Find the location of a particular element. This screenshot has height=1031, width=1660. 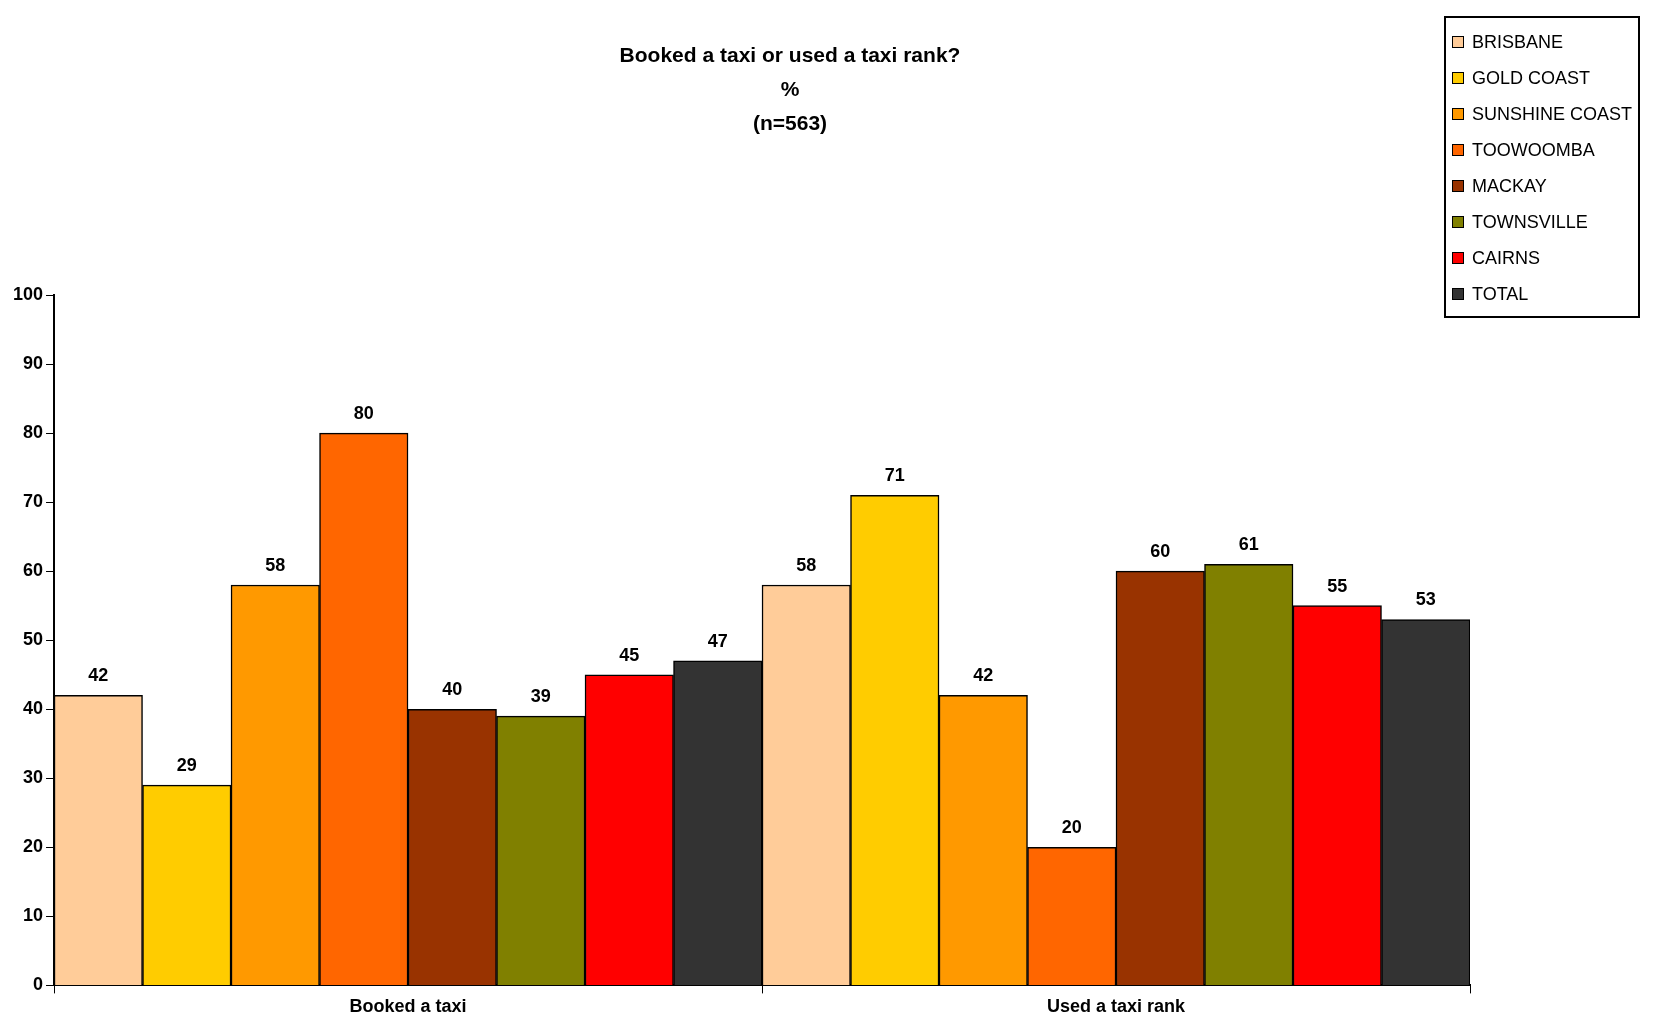

data-label: 40 is located at coordinates (452, 689).